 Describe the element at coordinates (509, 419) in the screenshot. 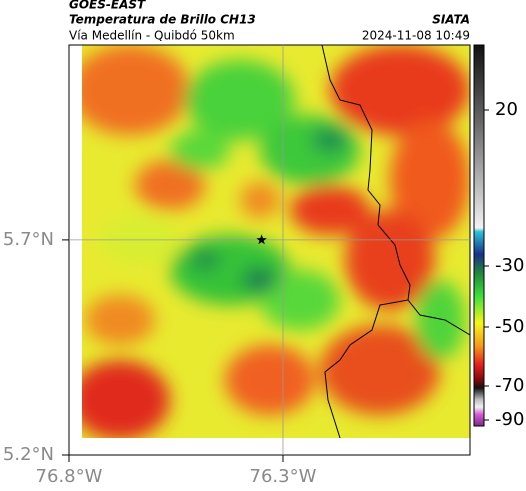

I see `colorbar-tick-label: -90` at that location.